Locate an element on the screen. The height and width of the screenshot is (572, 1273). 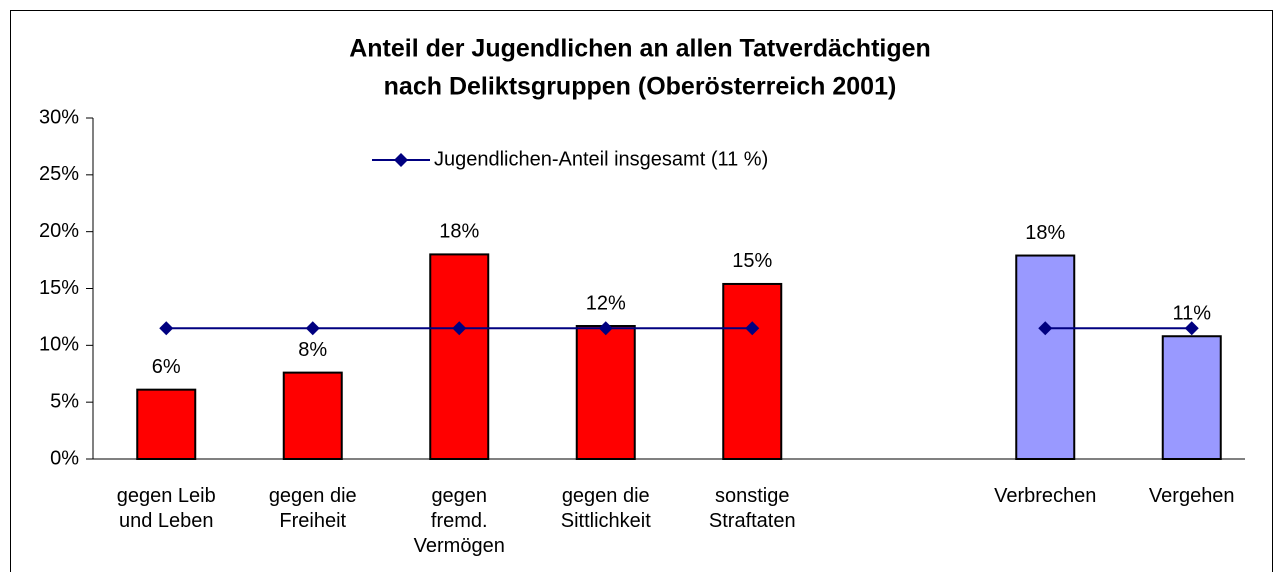
x-tick-label: gegen die Freiheit is located at coordinates (313, 508).